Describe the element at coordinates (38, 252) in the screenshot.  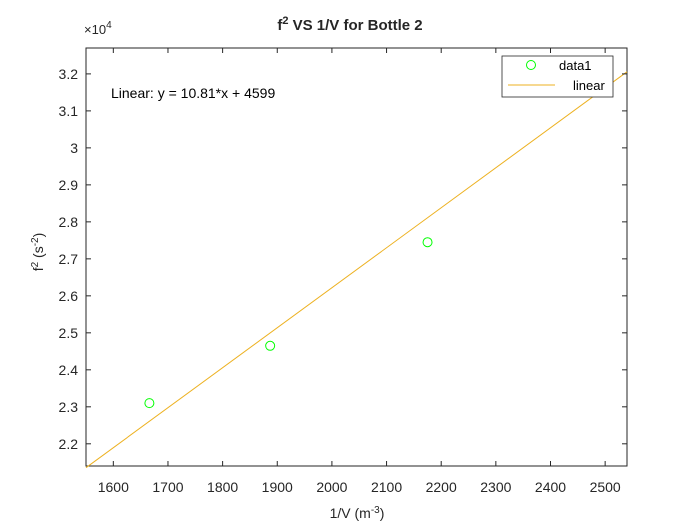
I see `y-axis-label: f2 (s-2)` at that location.